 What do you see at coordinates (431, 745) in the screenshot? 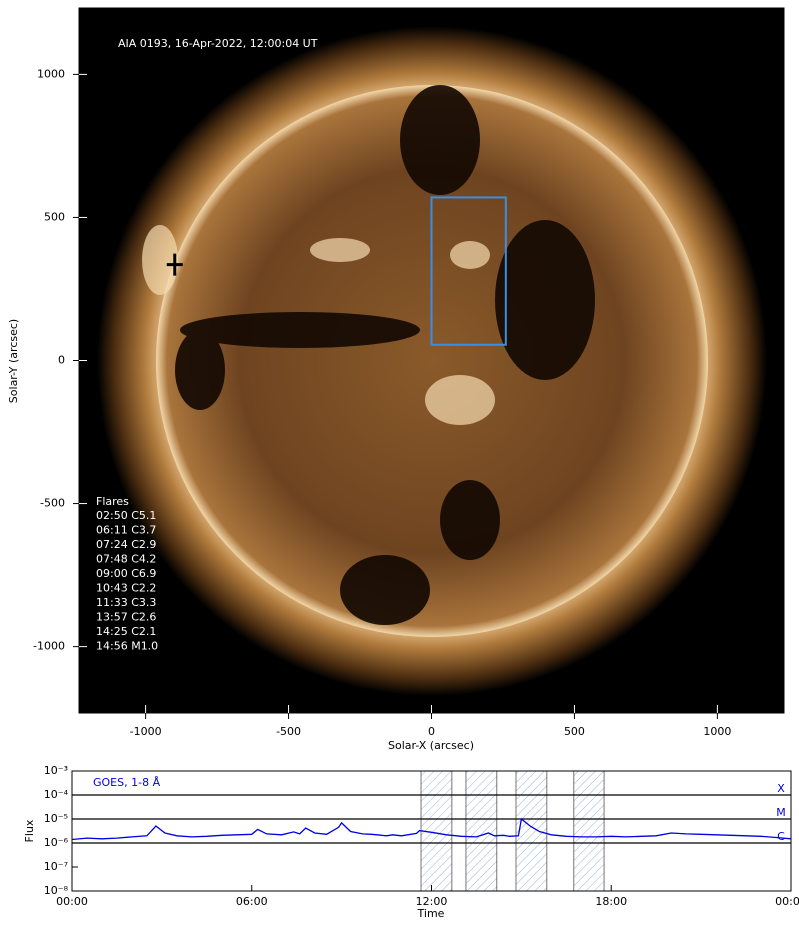
I see `x-axis-label: Solar-X (arcsec)` at bounding box center [431, 745].